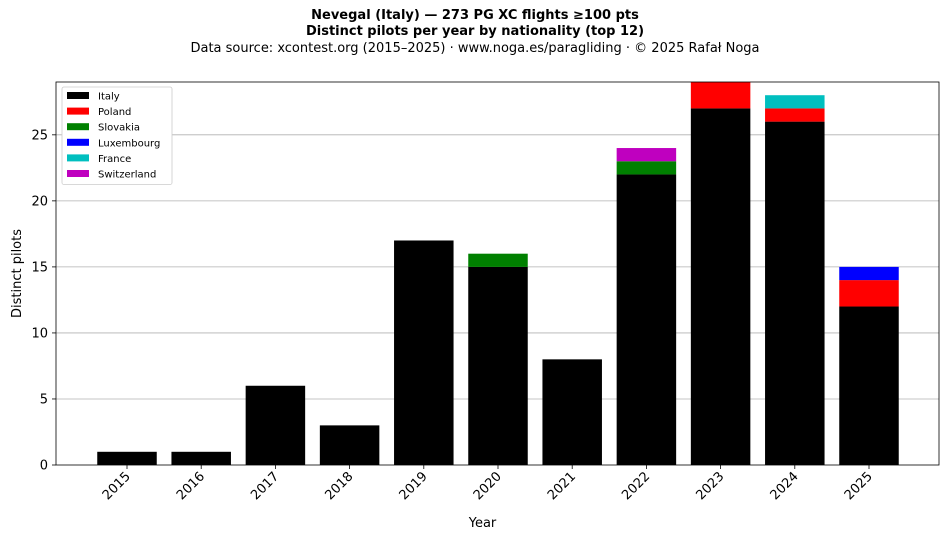 The height and width of the screenshot is (539, 950). I want to click on bar-poland-2023, so click(720, 95).